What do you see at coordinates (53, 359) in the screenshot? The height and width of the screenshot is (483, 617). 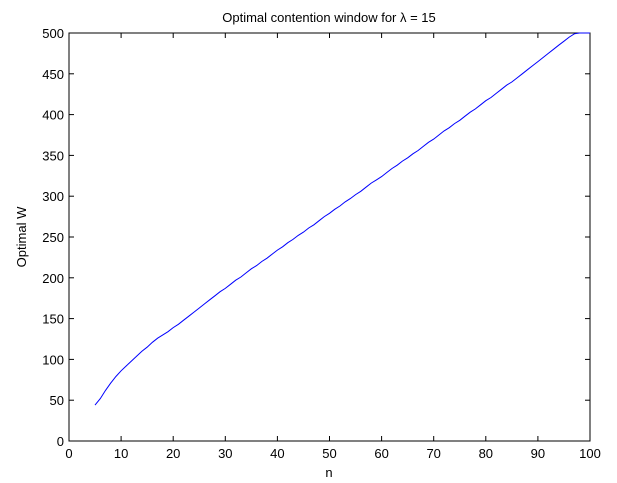 I see `y-tick-label: 100` at bounding box center [53, 359].